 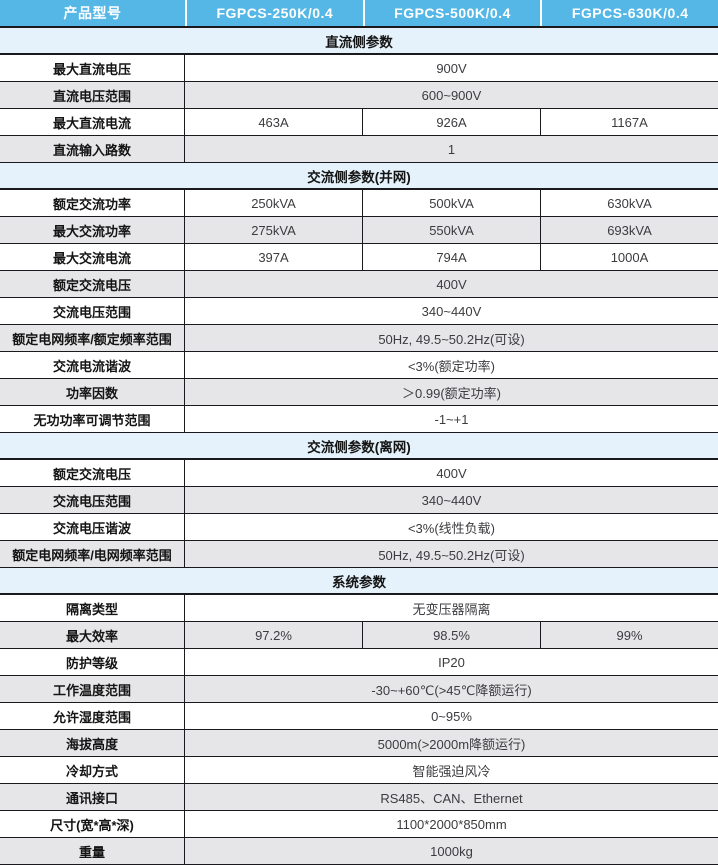 What do you see at coordinates (359, 419) in the screenshot?
I see `table-row: 无功功率可调节范围 -1~+1` at bounding box center [359, 419].